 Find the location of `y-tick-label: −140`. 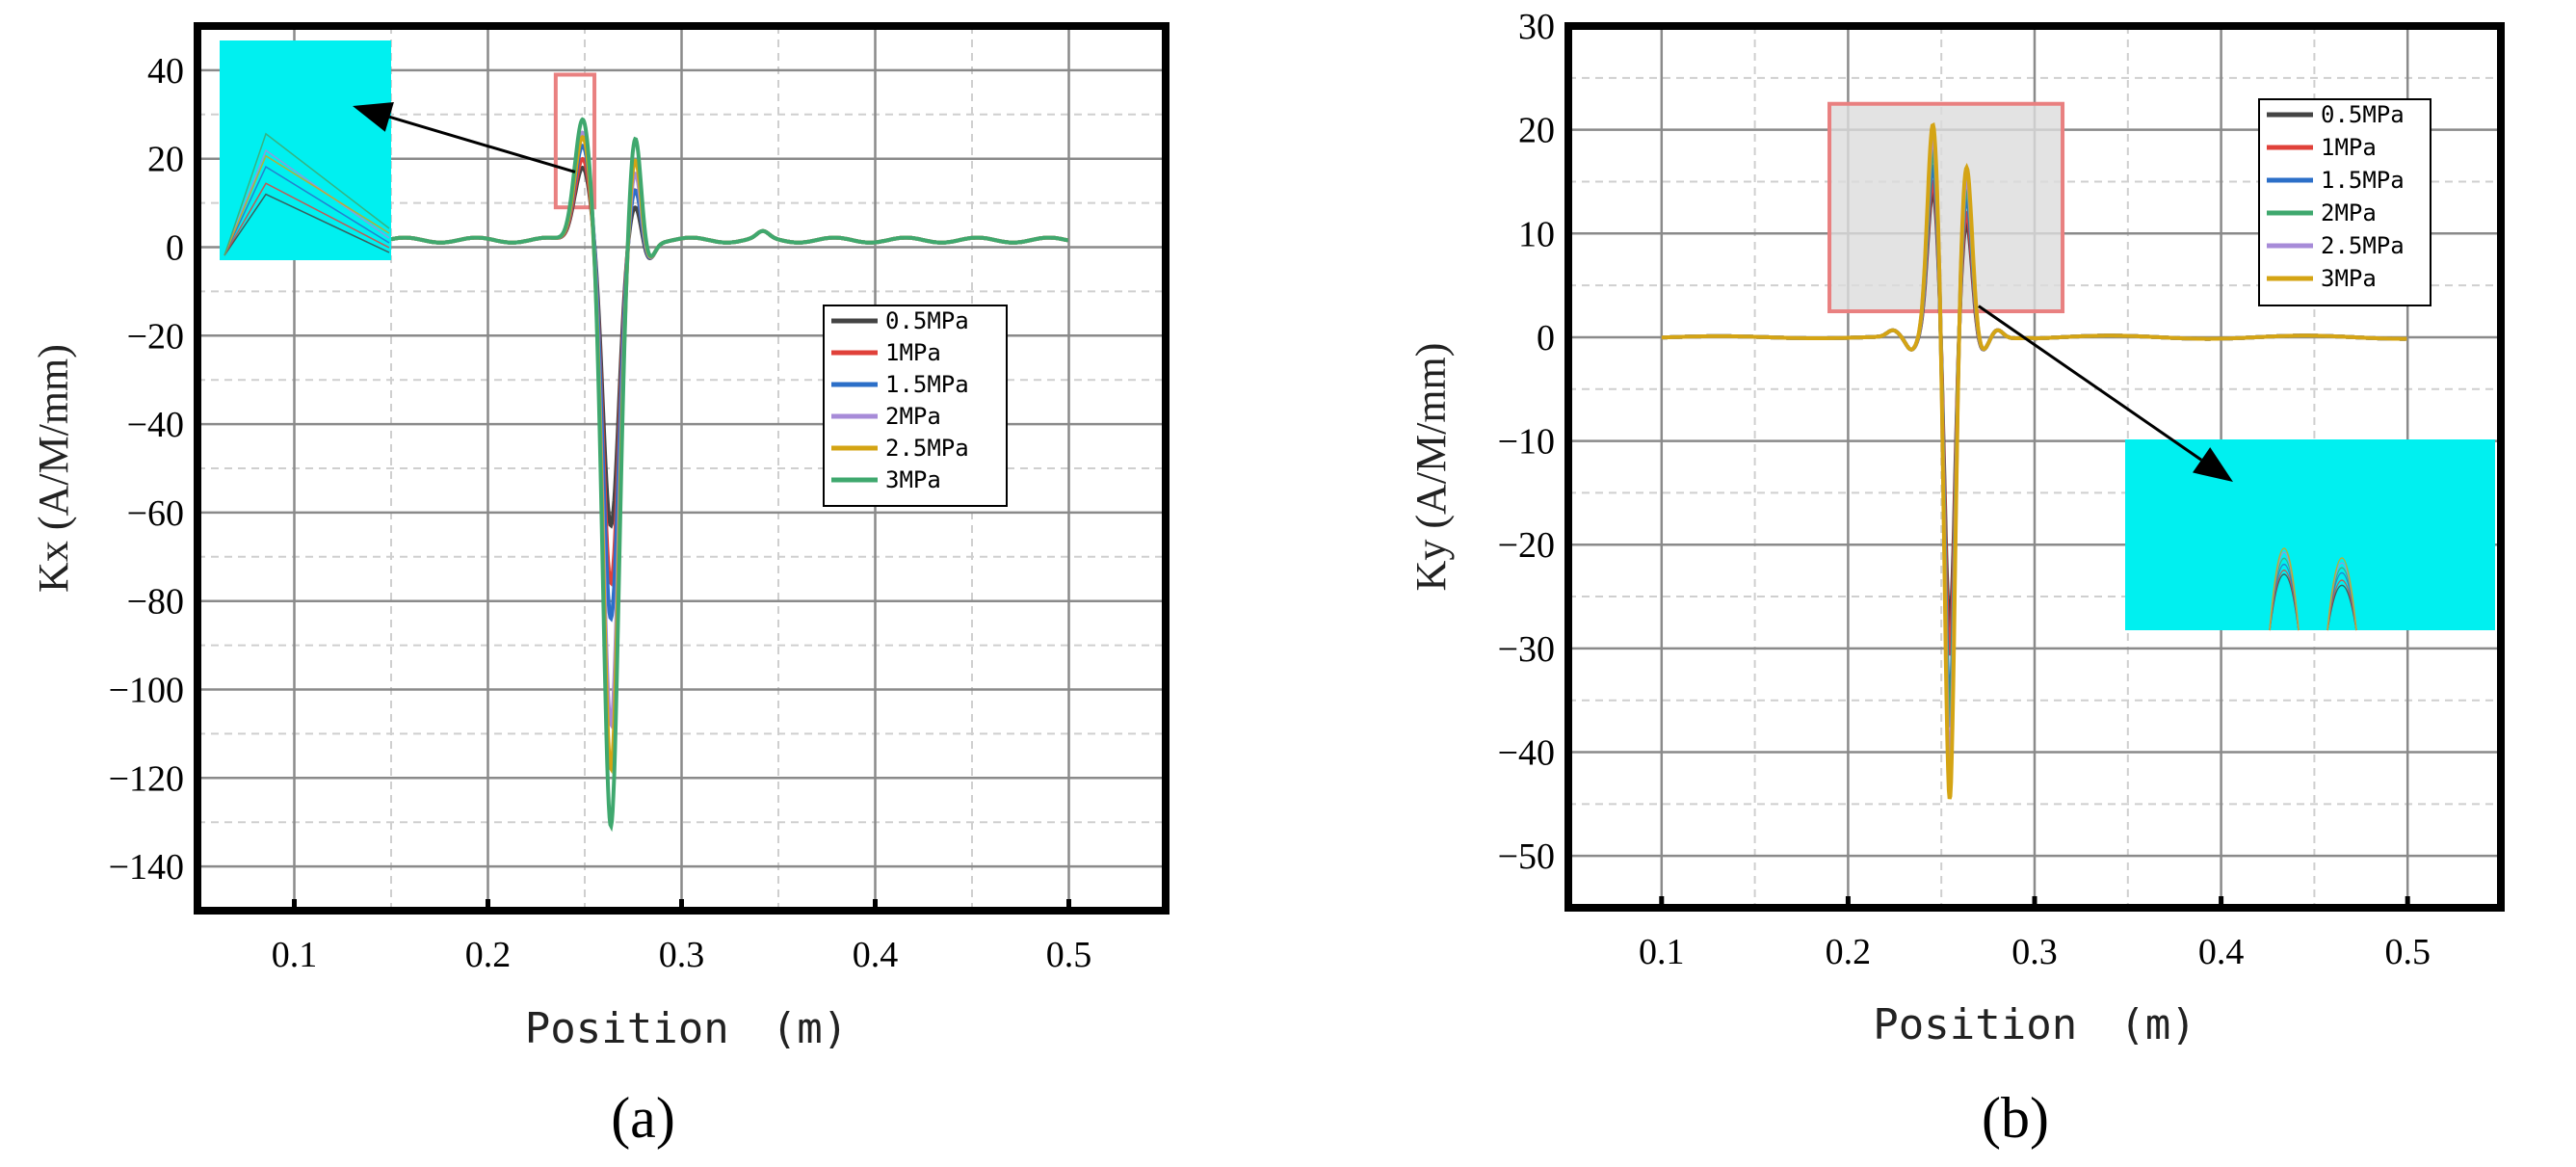

y-tick-label: −140 is located at coordinates (147, 867).